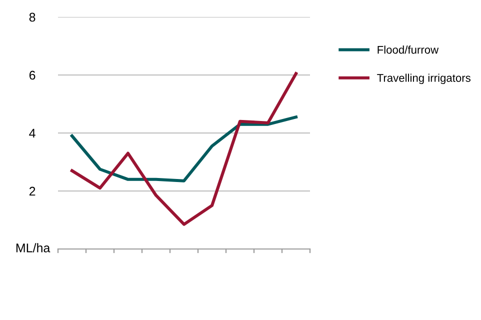  Describe the element at coordinates (32, 17) in the screenshot. I see `y-tick-label: 8` at that location.